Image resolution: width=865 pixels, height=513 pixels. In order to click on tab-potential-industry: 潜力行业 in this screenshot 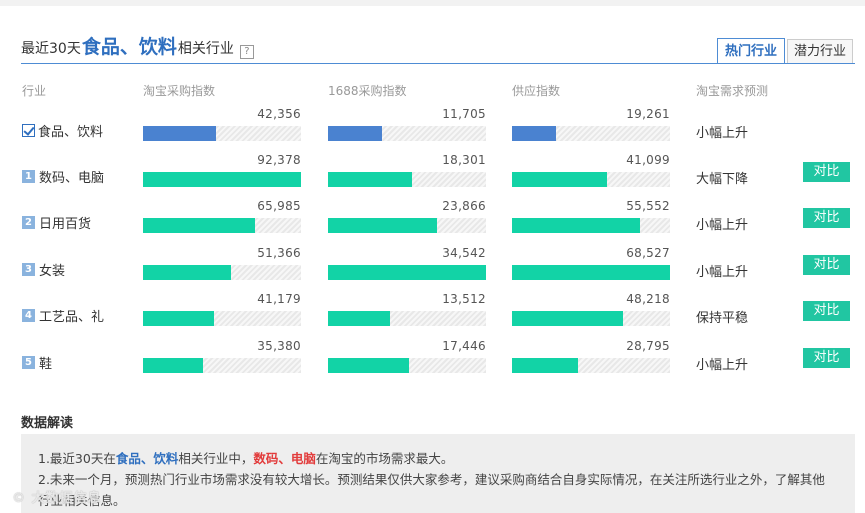, I will do `click(820, 51)`.